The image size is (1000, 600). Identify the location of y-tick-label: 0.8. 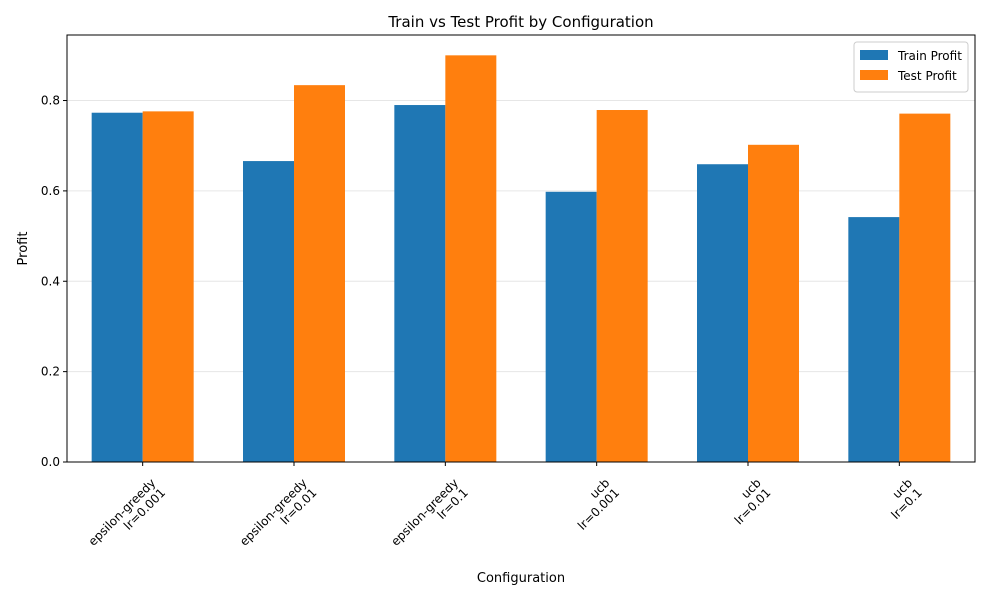
(50, 101).